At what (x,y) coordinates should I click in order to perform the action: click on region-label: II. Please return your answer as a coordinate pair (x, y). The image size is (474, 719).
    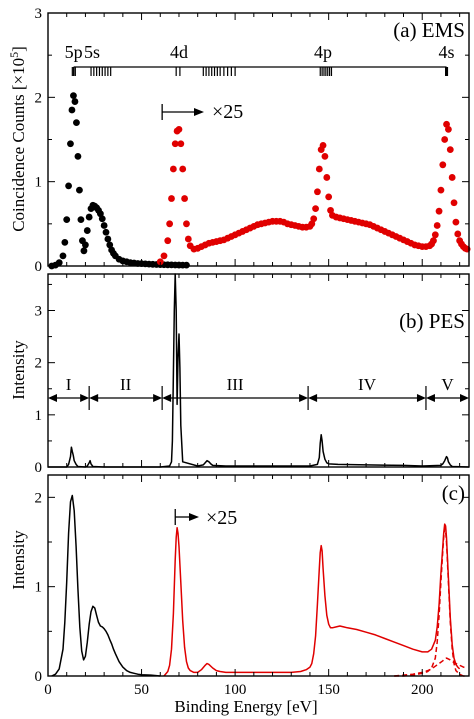
    Looking at the image, I should click on (126, 384).